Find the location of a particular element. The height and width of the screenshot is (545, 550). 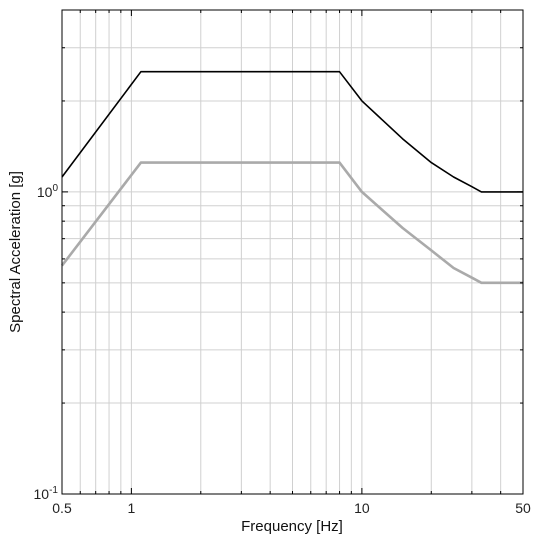

y-tick-labels: 10⁻¹ 10⁰ is located at coordinates (46, 342).